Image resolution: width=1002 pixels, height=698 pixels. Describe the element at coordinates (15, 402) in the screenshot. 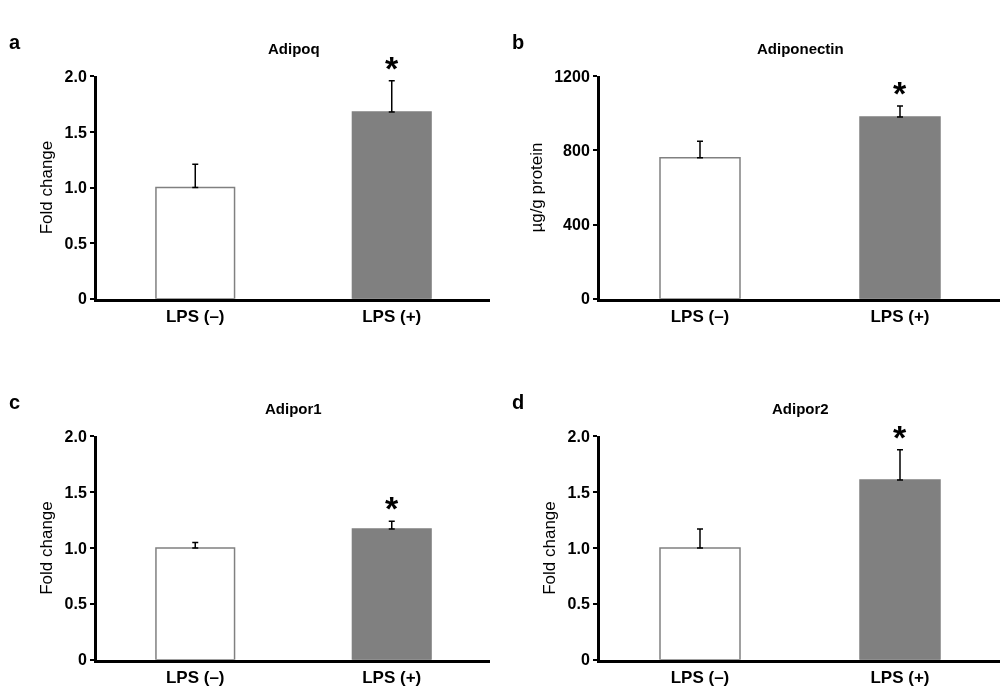

I see `text: c` at that location.